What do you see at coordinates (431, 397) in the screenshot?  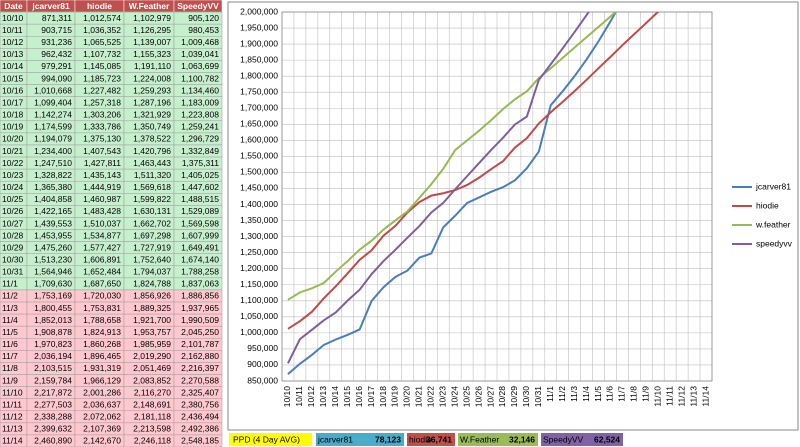 I see `x-tick-label: 10/22` at bounding box center [431, 397].